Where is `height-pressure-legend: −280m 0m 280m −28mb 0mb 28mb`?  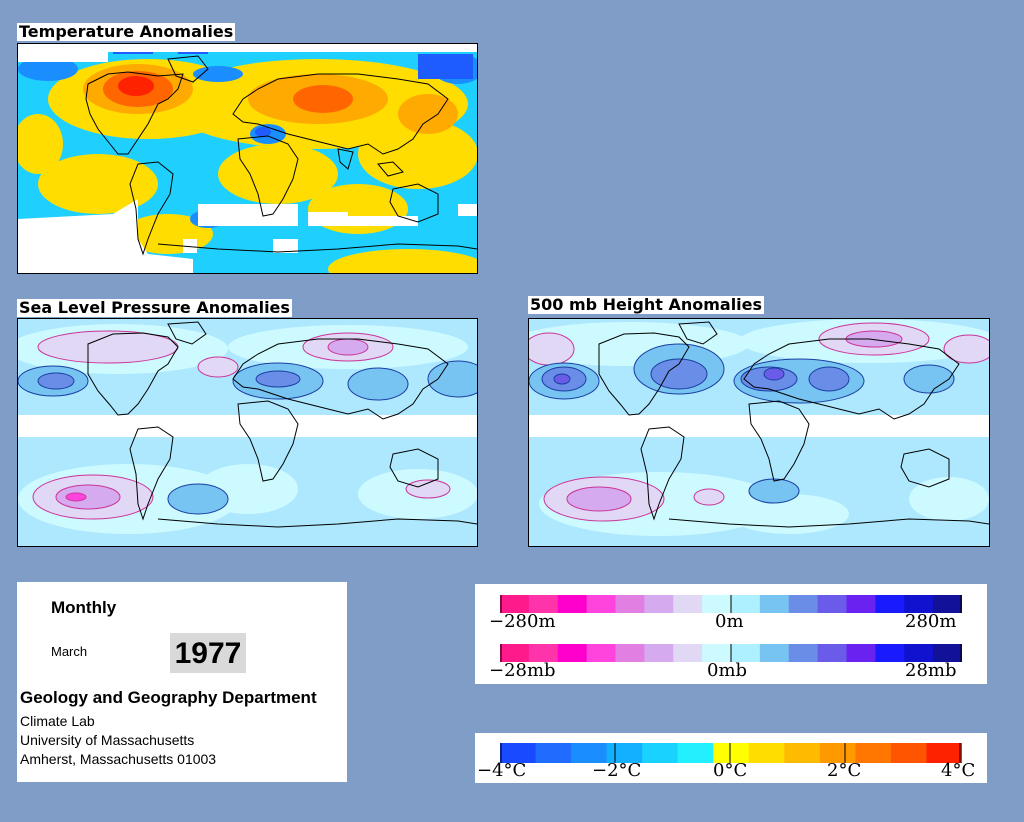
height-pressure-legend: −280m 0m 280m −28mb 0mb 28mb is located at coordinates (731, 634).